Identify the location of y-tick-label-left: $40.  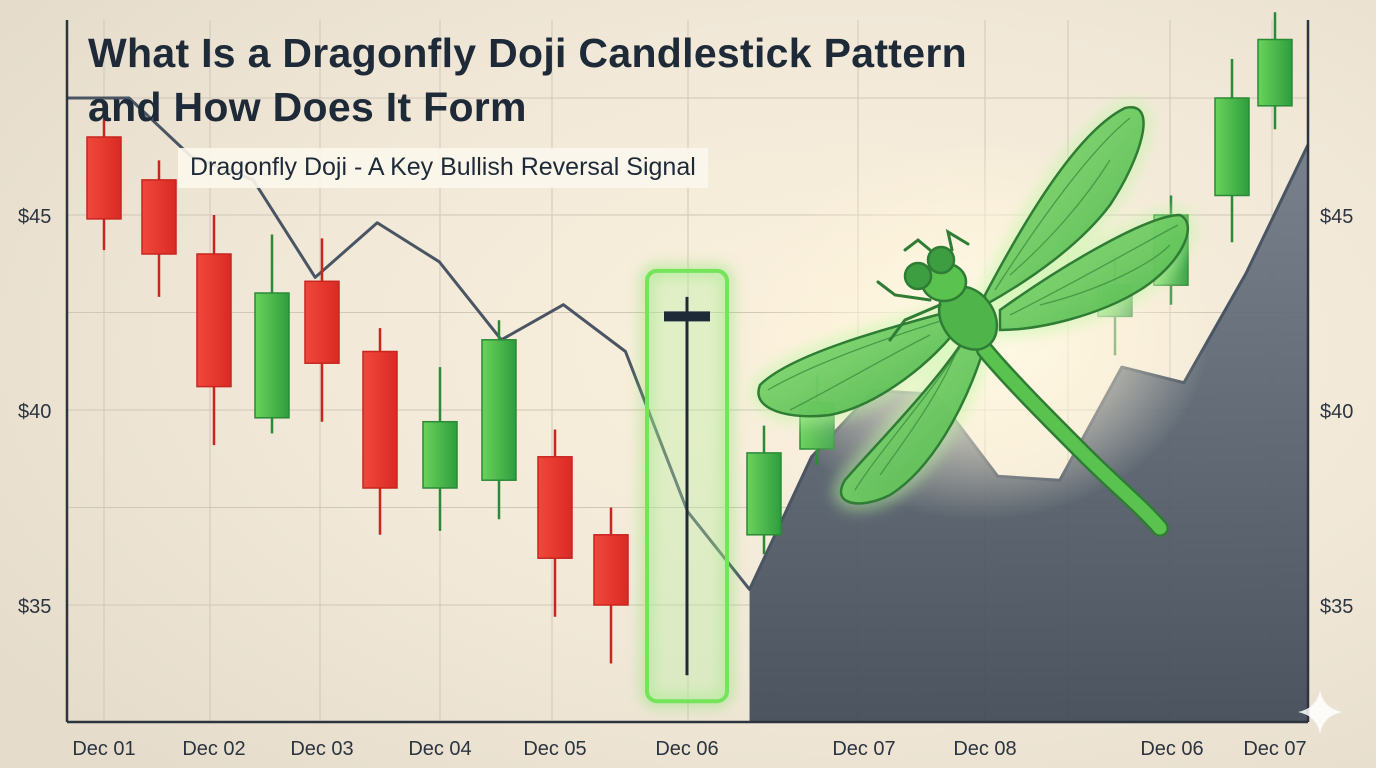
(34, 412).